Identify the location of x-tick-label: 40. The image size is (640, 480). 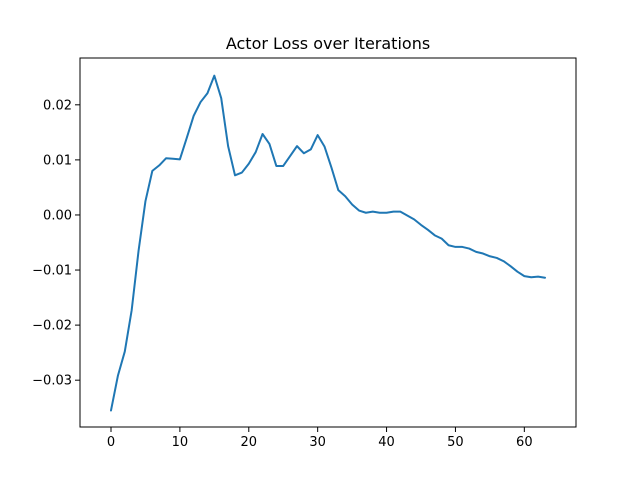
(386, 442).